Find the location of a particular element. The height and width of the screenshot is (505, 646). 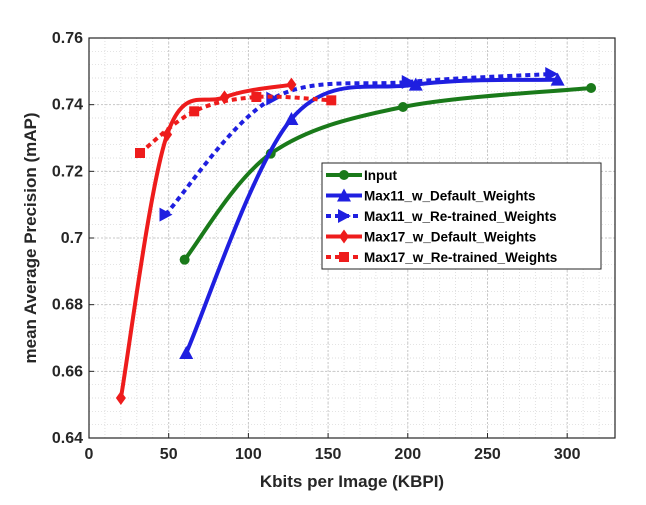

legend-label: Max11_w_Default_Weights is located at coordinates (450, 196).